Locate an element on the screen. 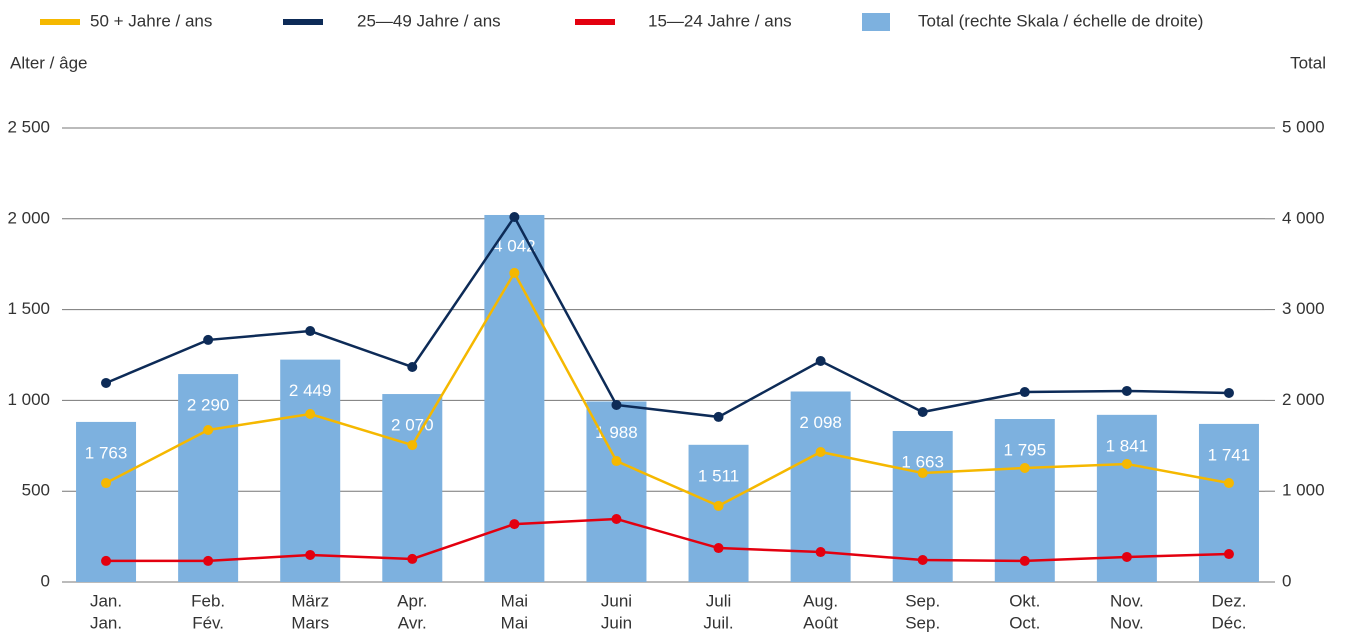  x-tick-label: Avr. is located at coordinates (412, 622).